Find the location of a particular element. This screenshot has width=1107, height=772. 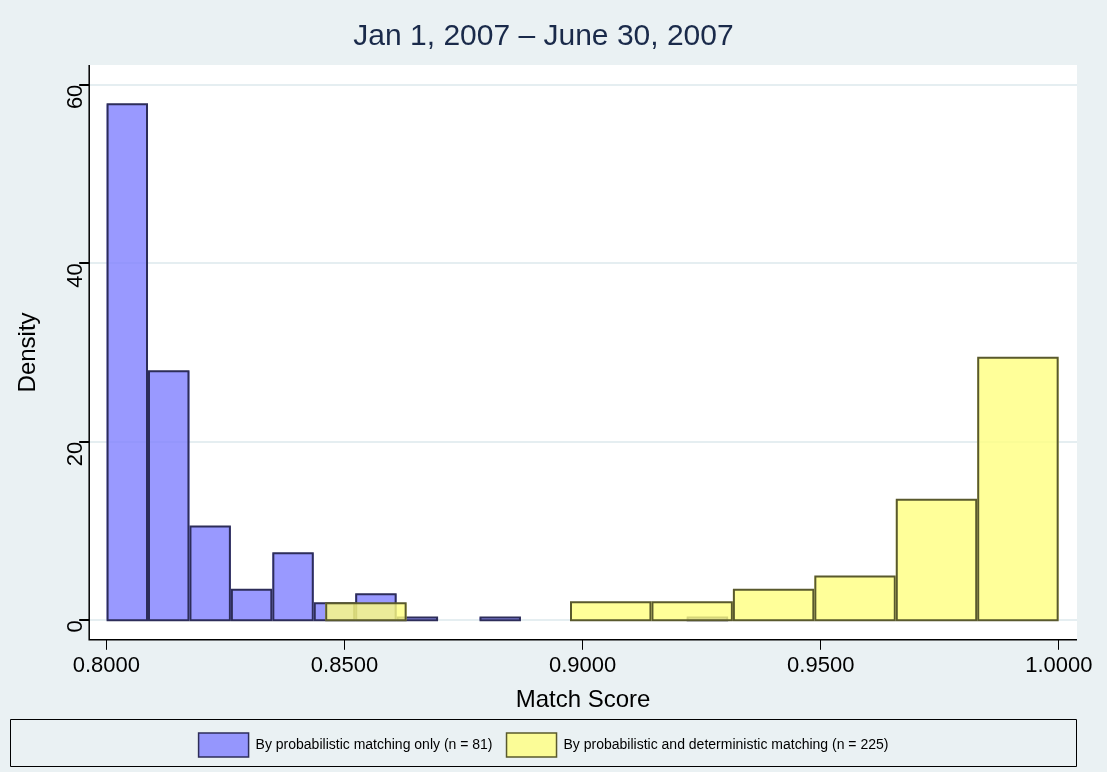

legend-label: By probabilistic matching only (n = 81) is located at coordinates (374, 743).